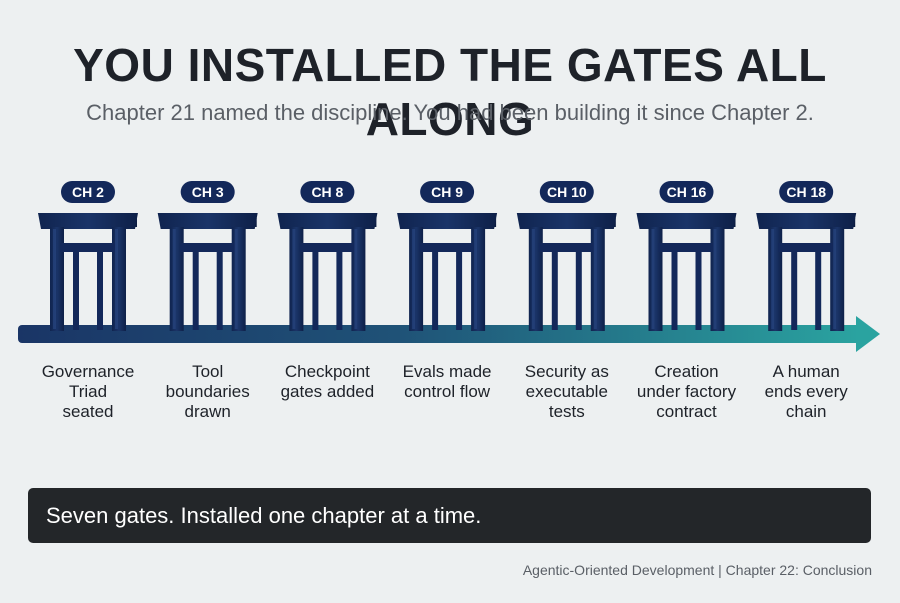  What do you see at coordinates (806, 411) in the screenshot?
I see `gate-label-line: chain` at bounding box center [806, 411].